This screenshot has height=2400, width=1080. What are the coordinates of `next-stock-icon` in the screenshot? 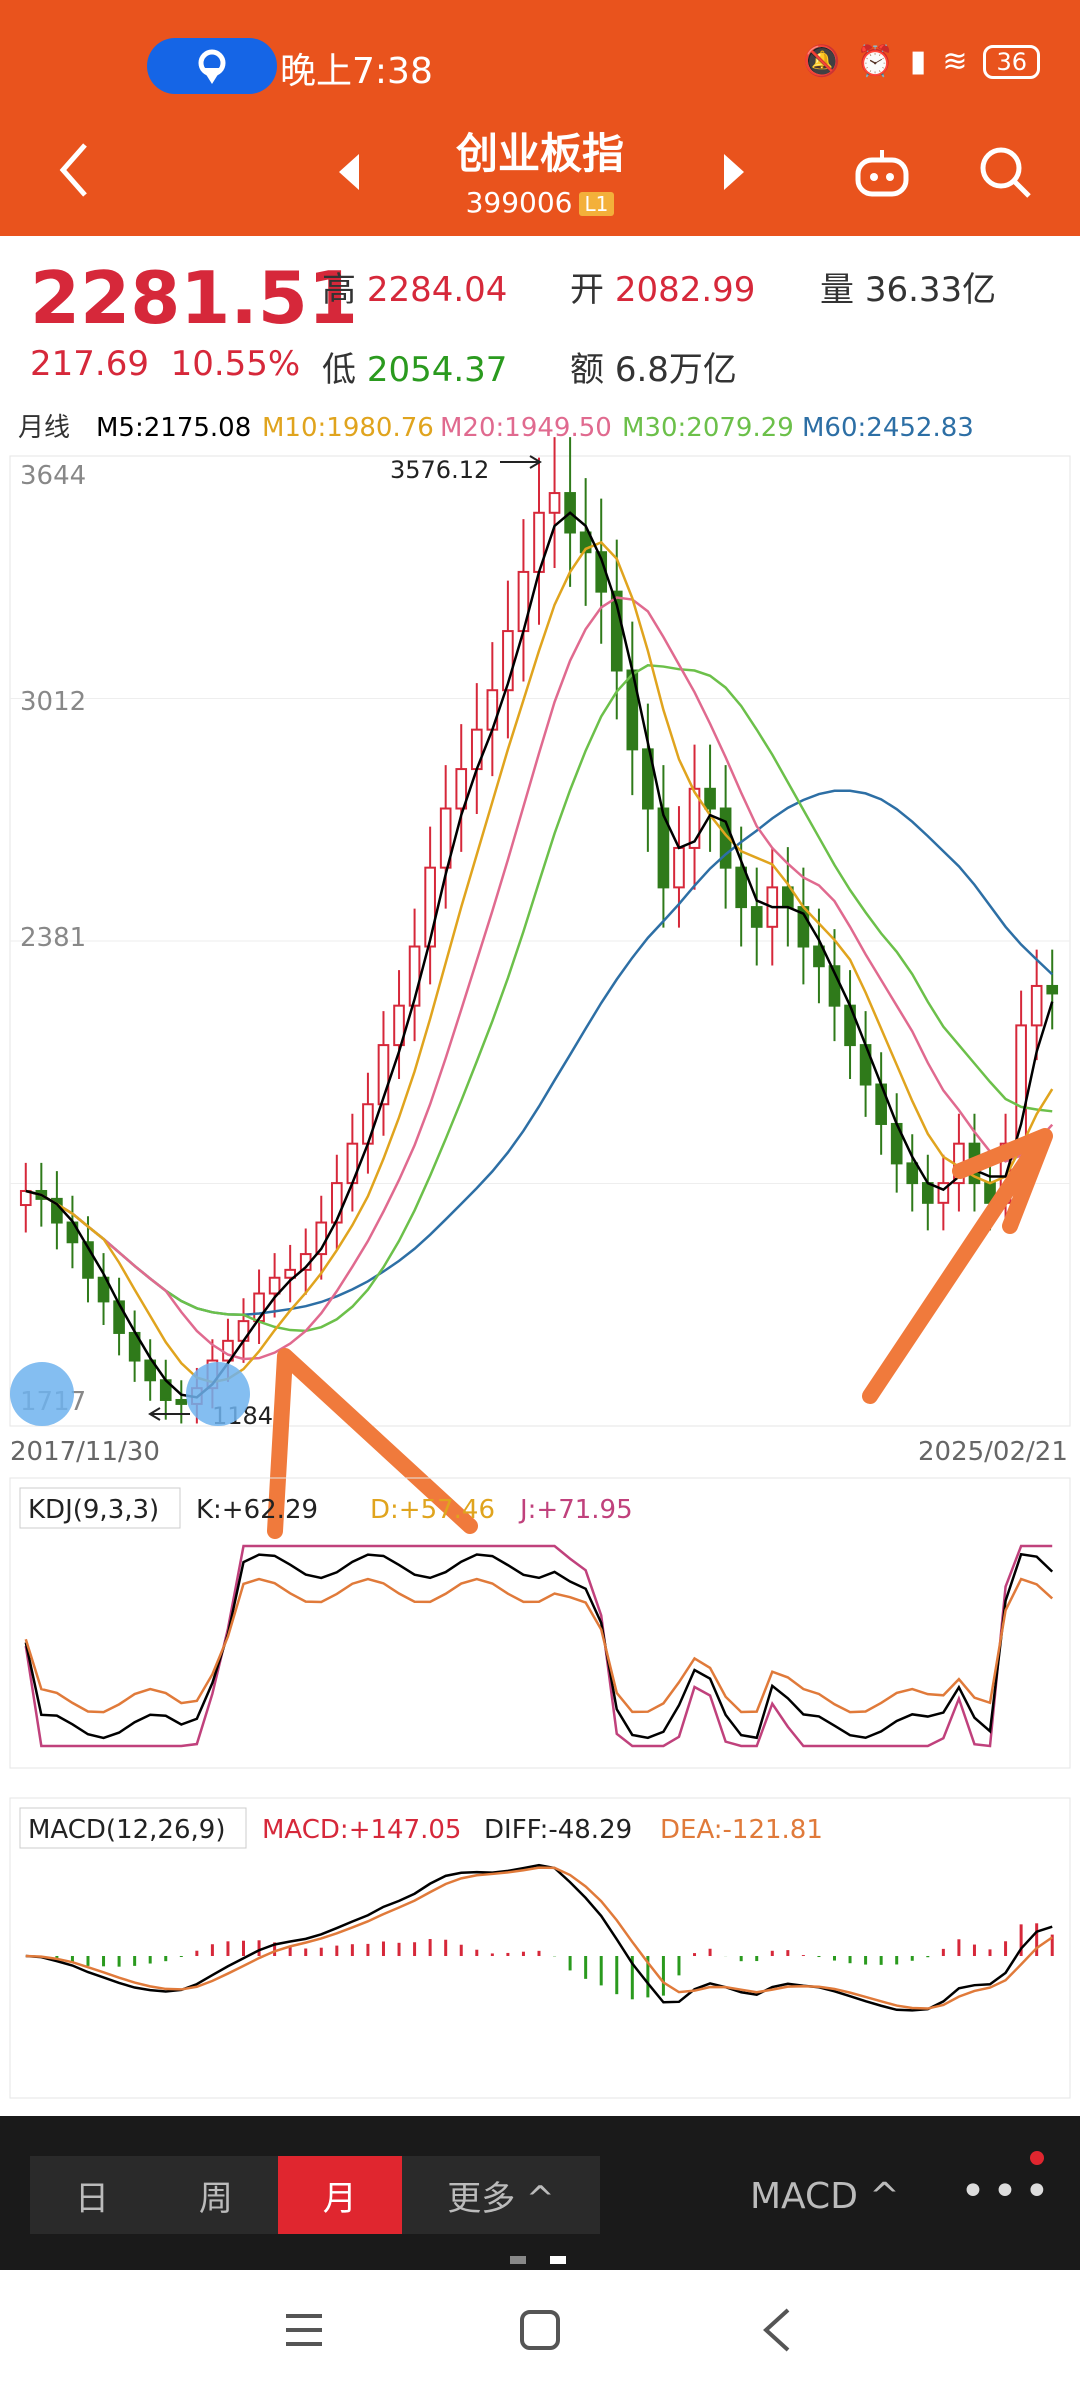 It's located at (733, 172).